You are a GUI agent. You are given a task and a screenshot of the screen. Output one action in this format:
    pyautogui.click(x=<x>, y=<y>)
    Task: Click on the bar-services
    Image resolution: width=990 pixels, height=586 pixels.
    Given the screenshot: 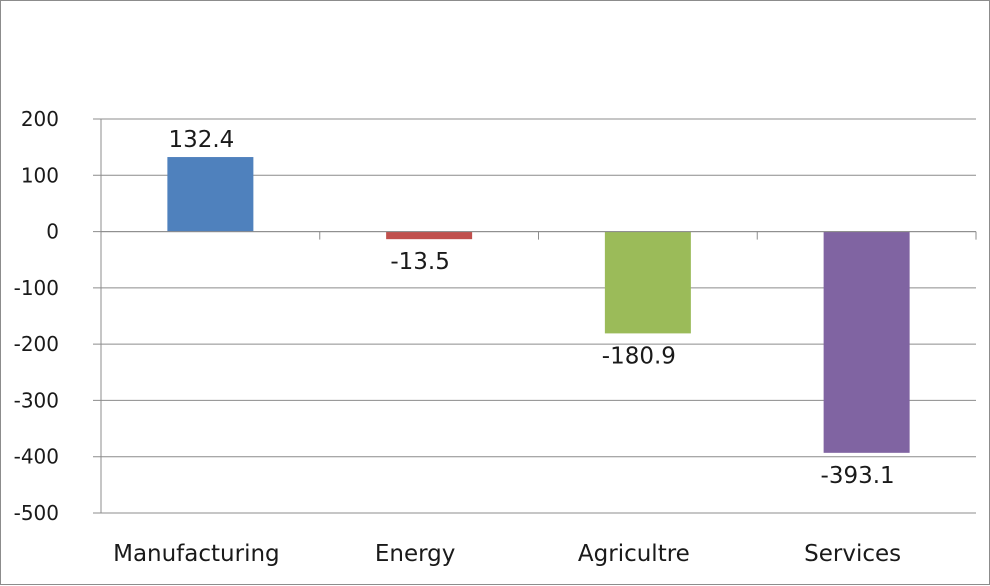 What is the action you would take?
    pyautogui.click(x=866, y=342)
    